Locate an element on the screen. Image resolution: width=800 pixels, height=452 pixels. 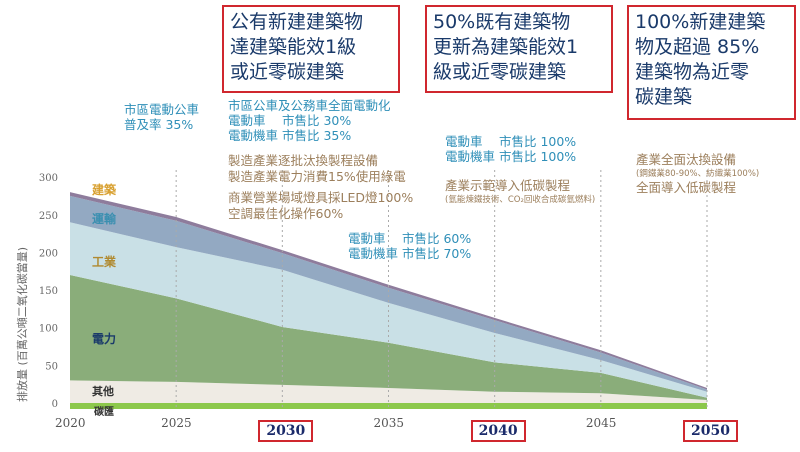
annotation-line: 電動機車 市售比 35% is located at coordinates (290, 135).